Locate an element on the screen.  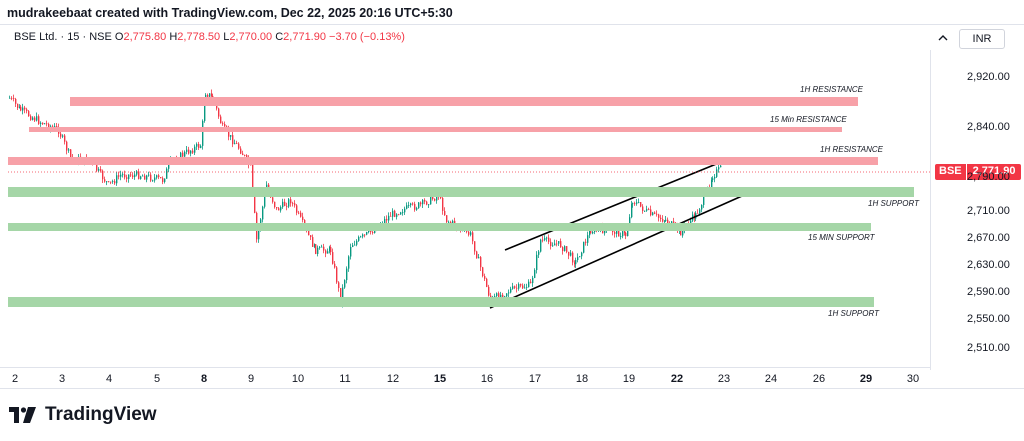
low-value: 2,770.00 is located at coordinates (251, 37).